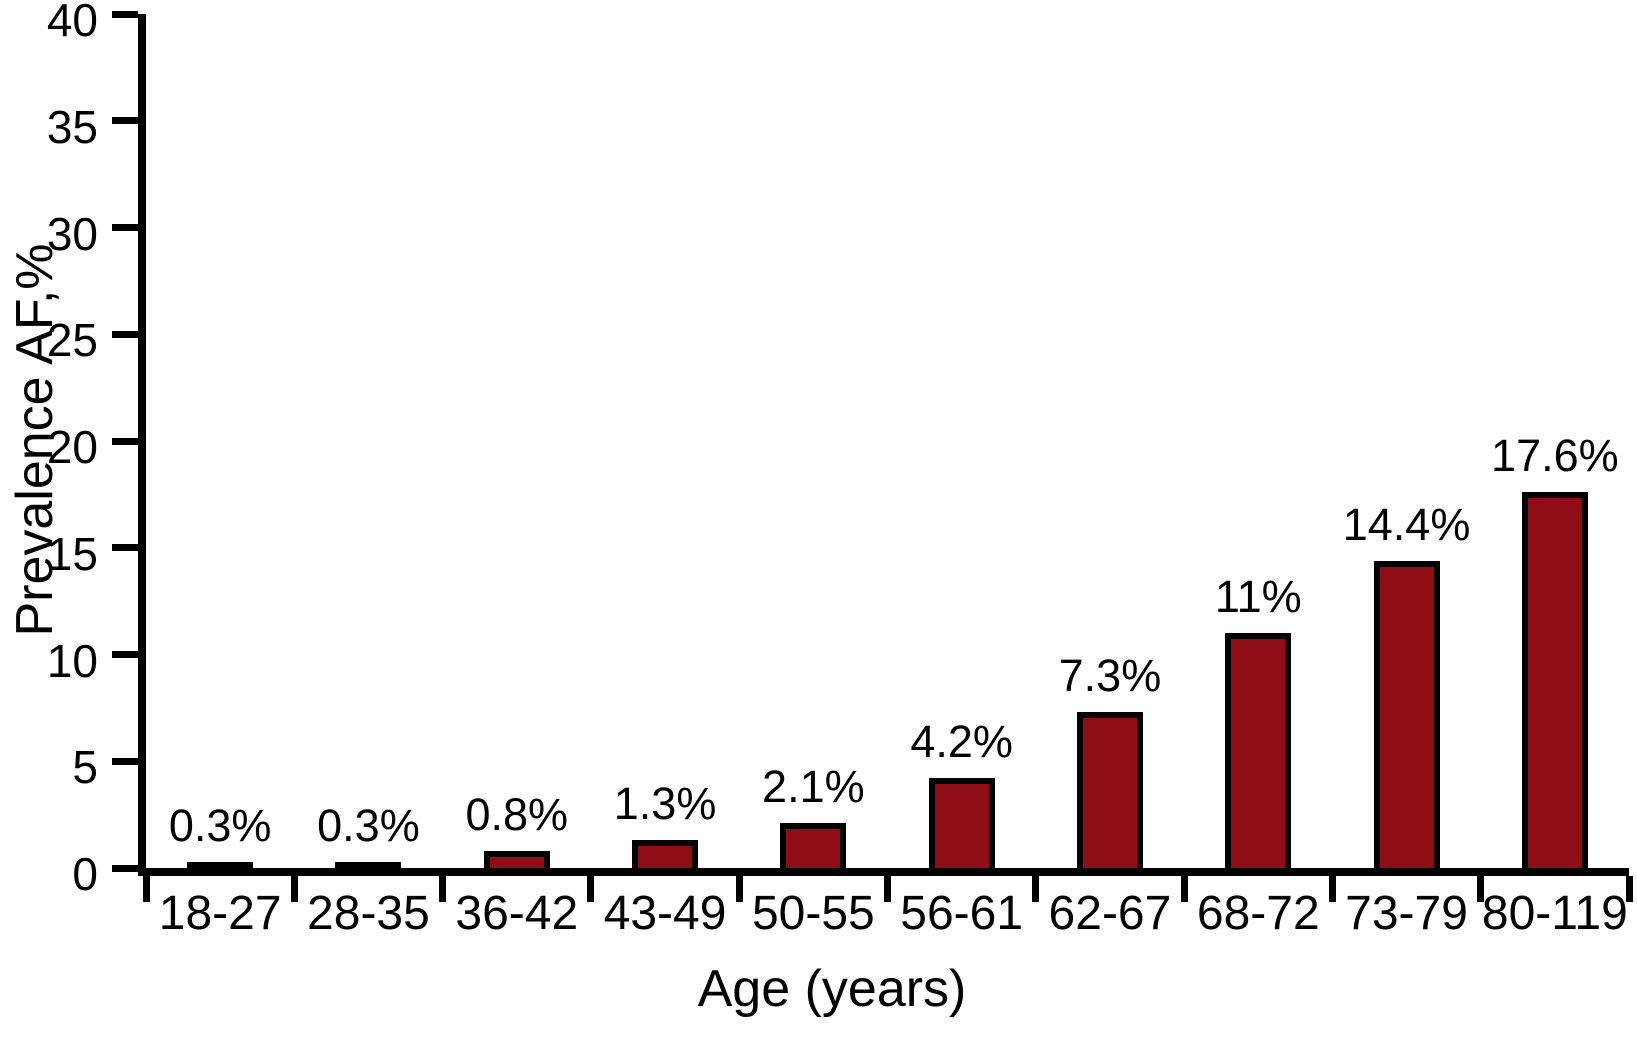 The image size is (1637, 1050). Describe the element at coordinates (72, 23) in the screenshot. I see `y-axis-tick-label: 40` at that location.